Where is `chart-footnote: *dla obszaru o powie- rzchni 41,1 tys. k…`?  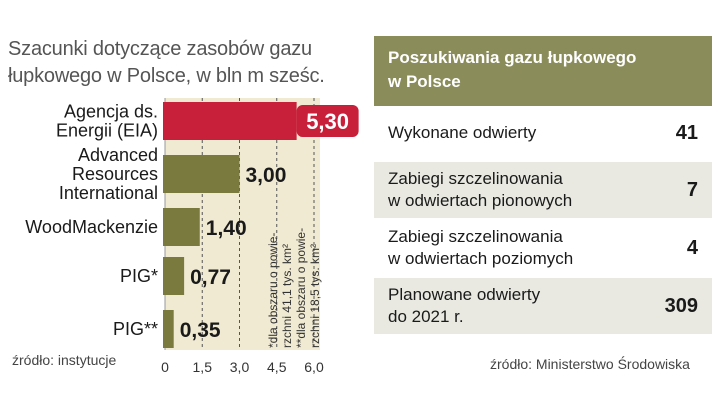 chart-footnote: *dla obszaru o powie- rzchni 41,1 tys. k… is located at coordinates (303, 273).